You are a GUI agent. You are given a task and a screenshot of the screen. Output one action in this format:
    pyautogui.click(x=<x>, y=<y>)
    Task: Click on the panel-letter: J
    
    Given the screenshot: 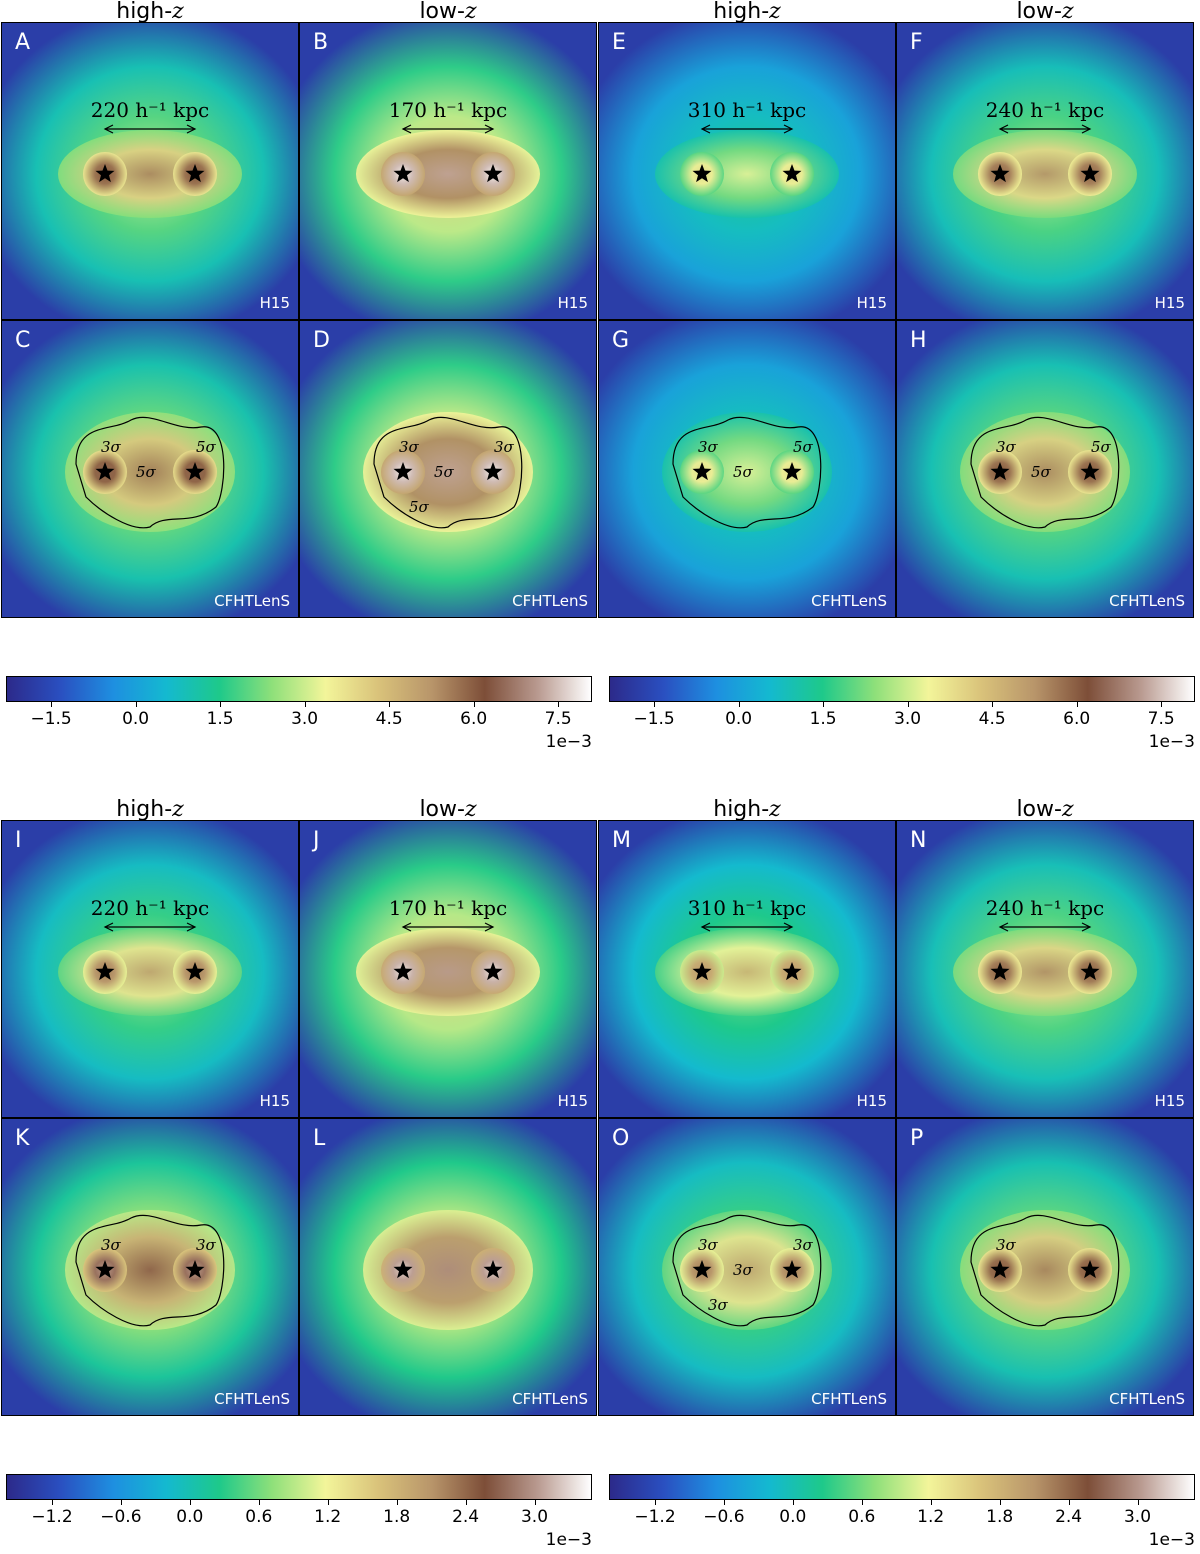 What is the action you would take?
    pyautogui.click(x=316, y=840)
    